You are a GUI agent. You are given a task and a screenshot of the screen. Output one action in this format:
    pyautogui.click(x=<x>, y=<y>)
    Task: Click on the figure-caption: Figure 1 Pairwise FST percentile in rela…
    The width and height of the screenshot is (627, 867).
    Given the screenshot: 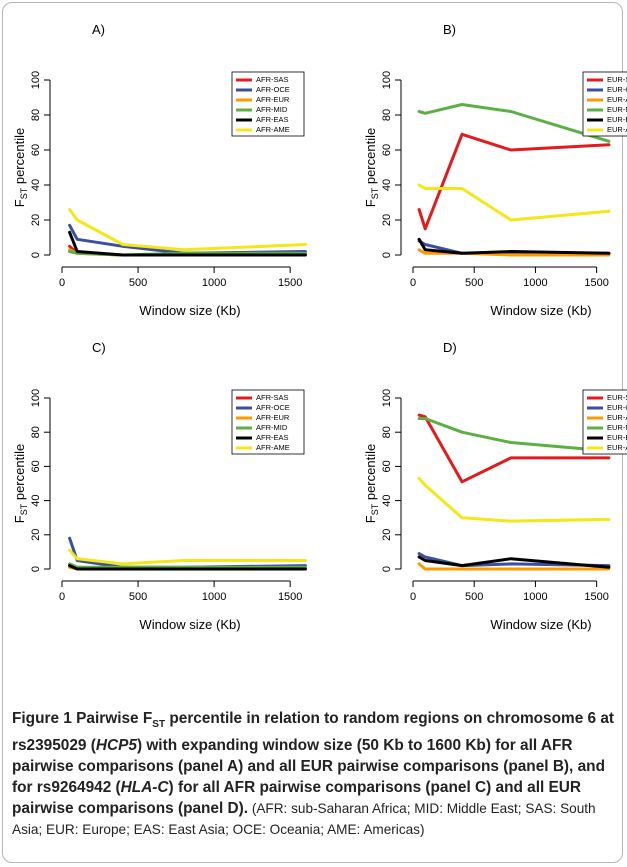 What is the action you would take?
    pyautogui.click(x=313, y=774)
    